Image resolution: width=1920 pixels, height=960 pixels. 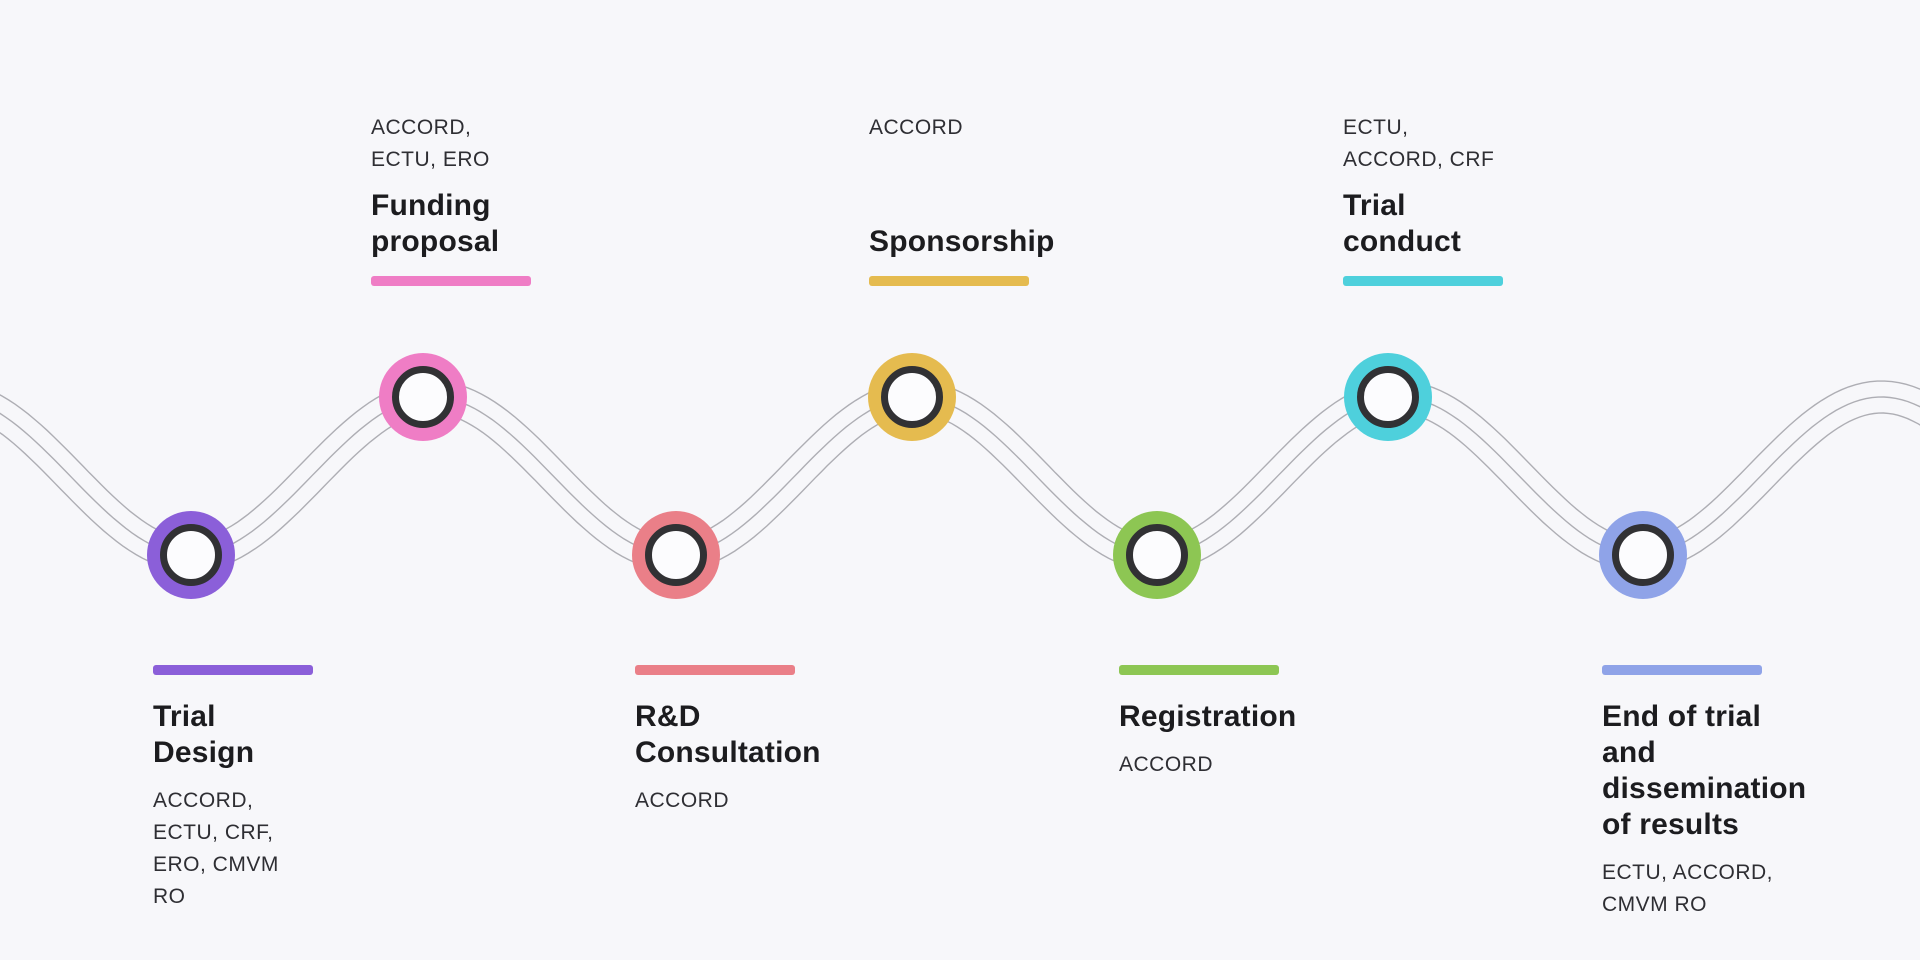 I want to click on stage-label: ACCORD Sponsorship, so click(x=962, y=199).